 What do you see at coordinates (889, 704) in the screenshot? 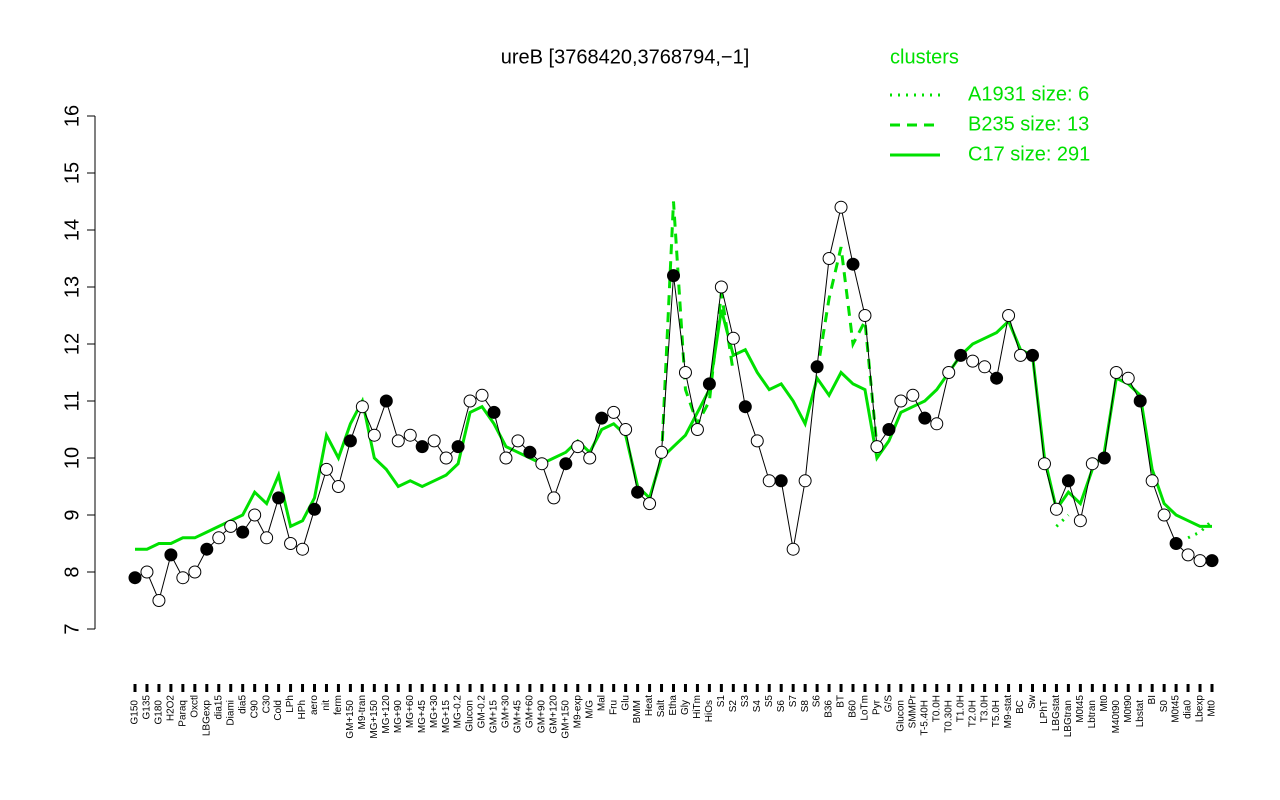
I see `x-tick-label: G/S` at bounding box center [889, 704].